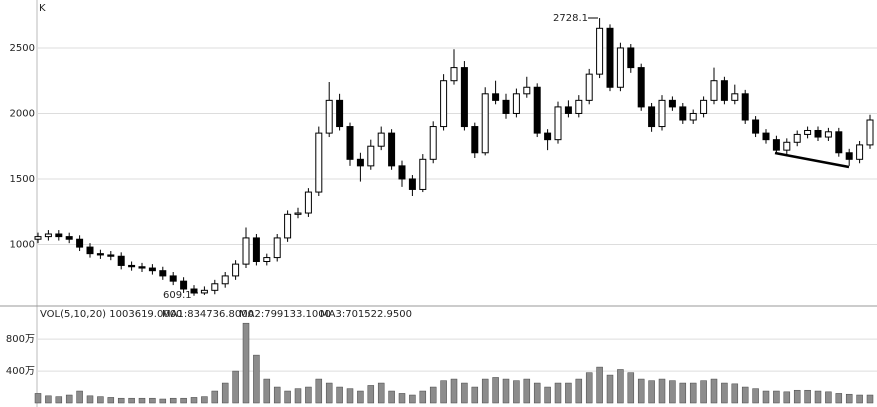  I want to click on volume-header: VOL(5,10,20) 1003619.0000, so click(111, 314).